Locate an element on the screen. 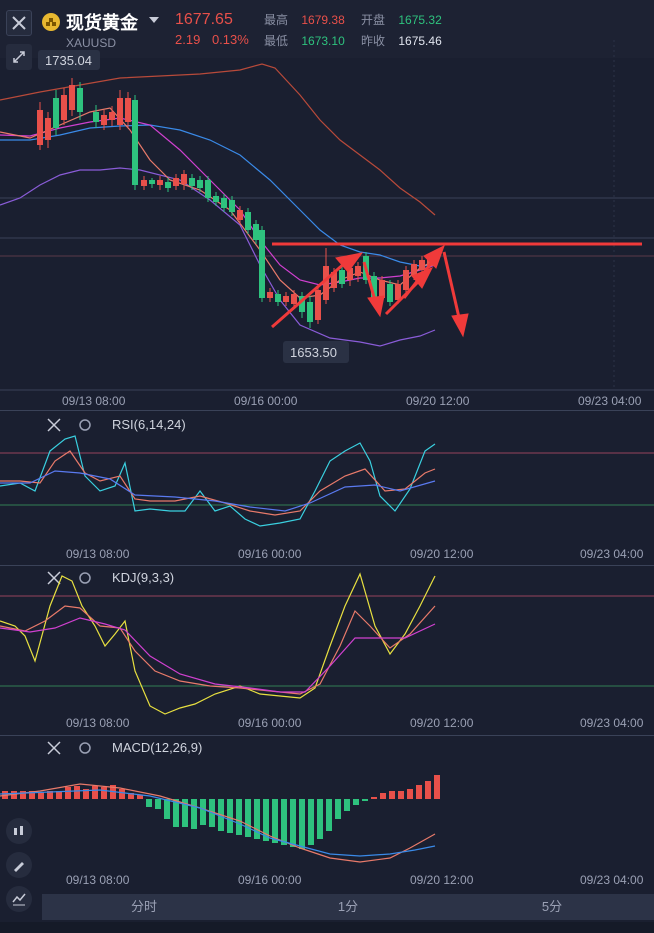 This screenshot has width=654, height=933. rsi14-line is located at coordinates (218, 483).